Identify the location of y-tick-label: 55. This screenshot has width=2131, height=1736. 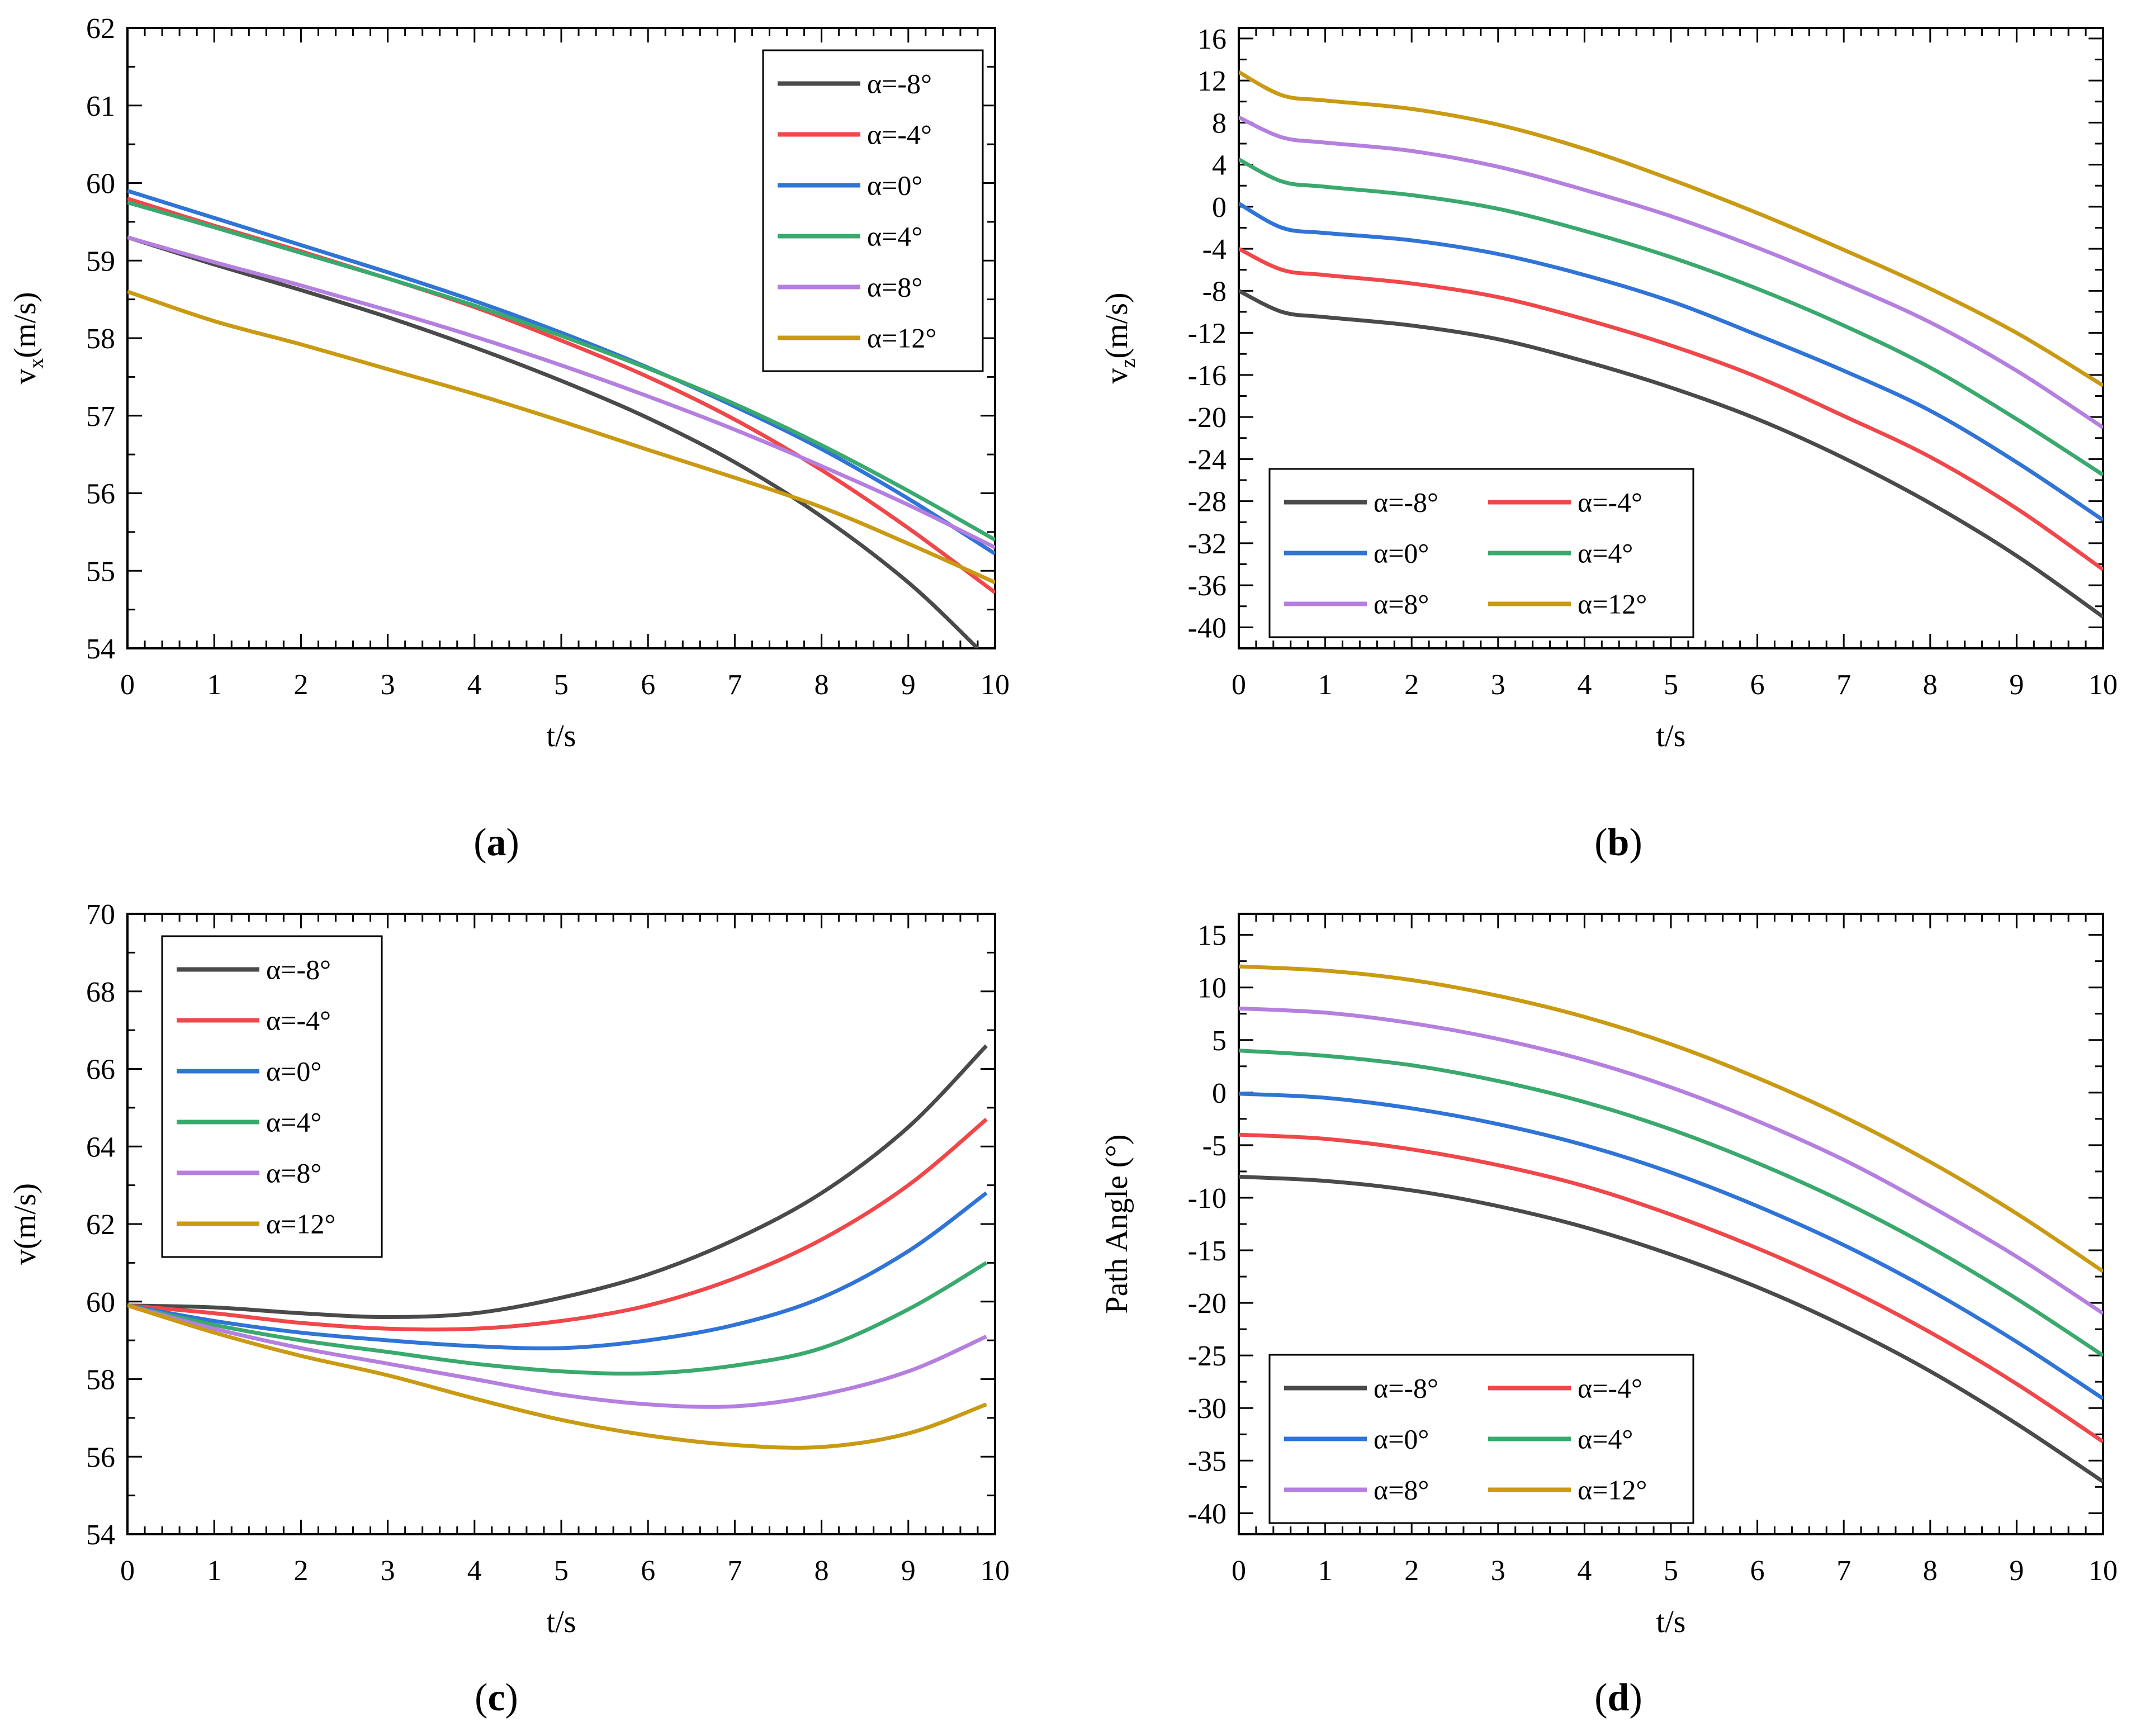
(100, 571).